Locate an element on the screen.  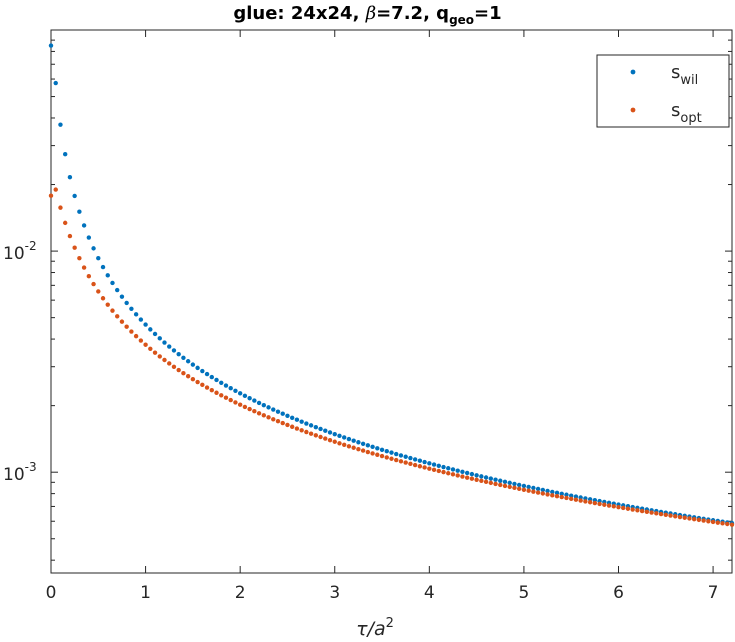
x-tick-label: 5 is located at coordinates (524, 593).